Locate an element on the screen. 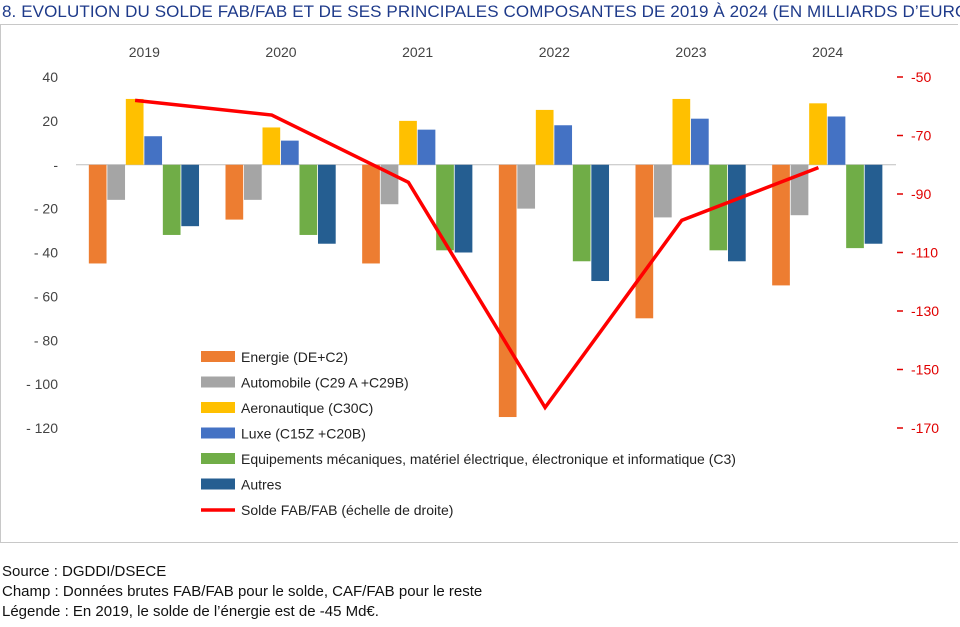 The height and width of the screenshot is (627, 960). left-tick-label: - 60 is located at coordinates (46, 296).